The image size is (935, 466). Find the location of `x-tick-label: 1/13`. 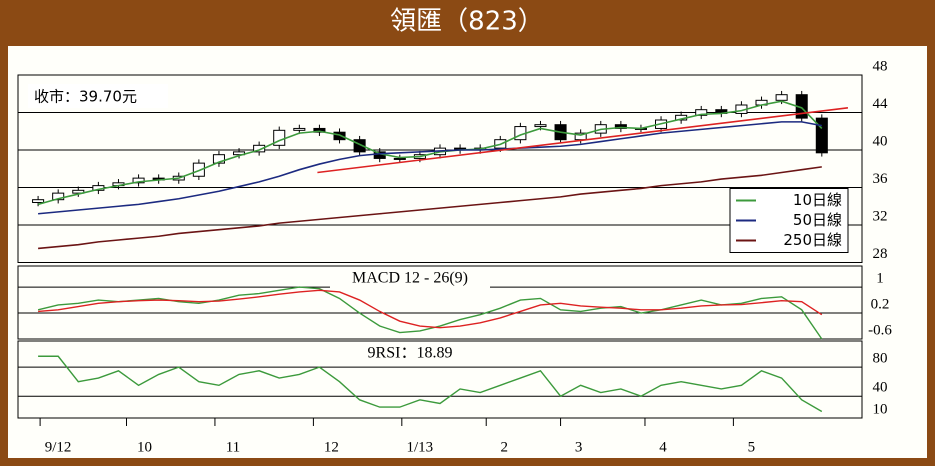

x-tick-label: 1/13 is located at coordinates (419, 447).